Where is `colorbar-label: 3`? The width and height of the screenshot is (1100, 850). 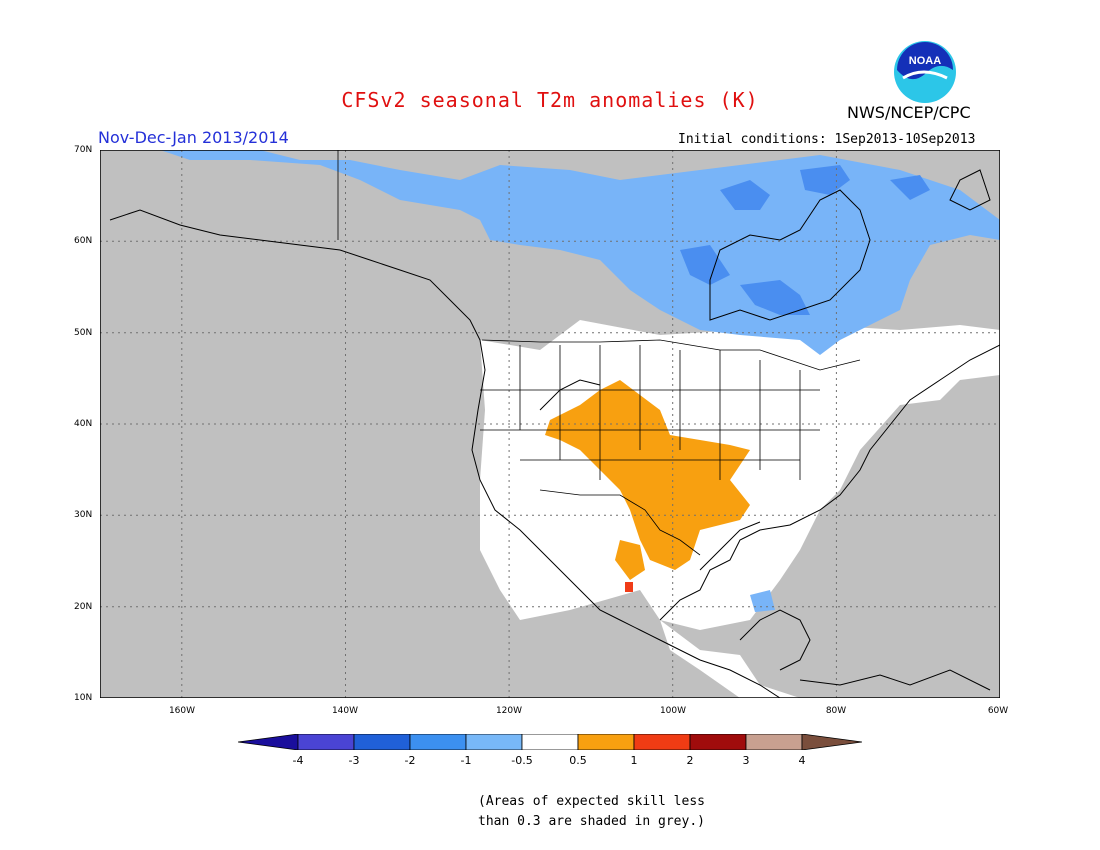 colorbar-label: 3 is located at coordinates (746, 760).